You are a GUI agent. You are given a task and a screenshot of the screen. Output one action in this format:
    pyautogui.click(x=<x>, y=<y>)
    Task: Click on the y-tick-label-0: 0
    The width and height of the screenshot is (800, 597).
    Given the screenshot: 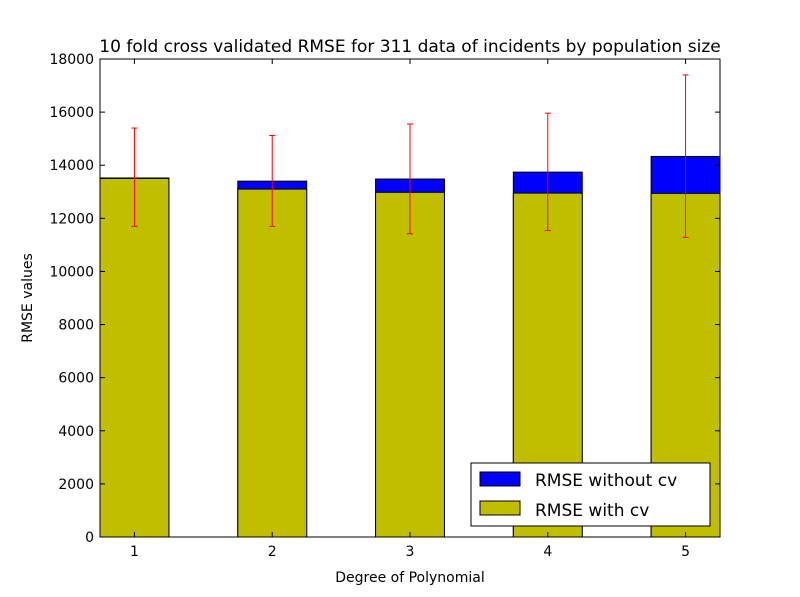 What is the action you would take?
    pyautogui.click(x=89, y=538)
    